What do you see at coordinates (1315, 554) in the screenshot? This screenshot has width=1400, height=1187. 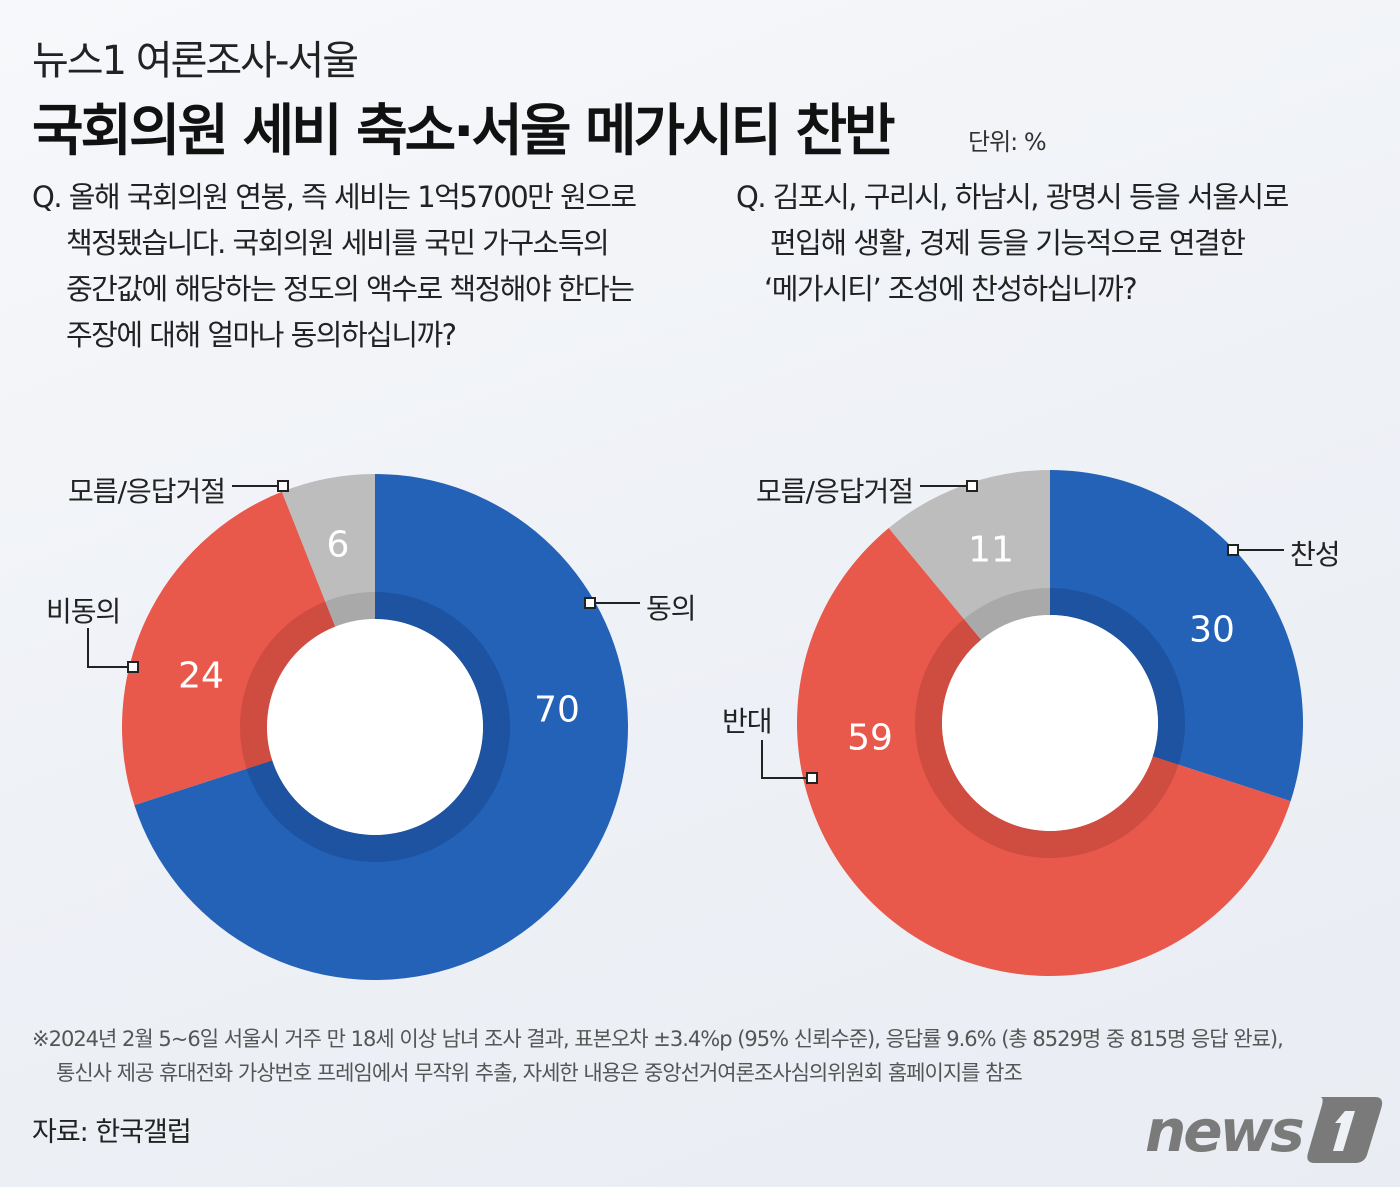 I see `legend-label-favor: 찬성` at bounding box center [1315, 554].